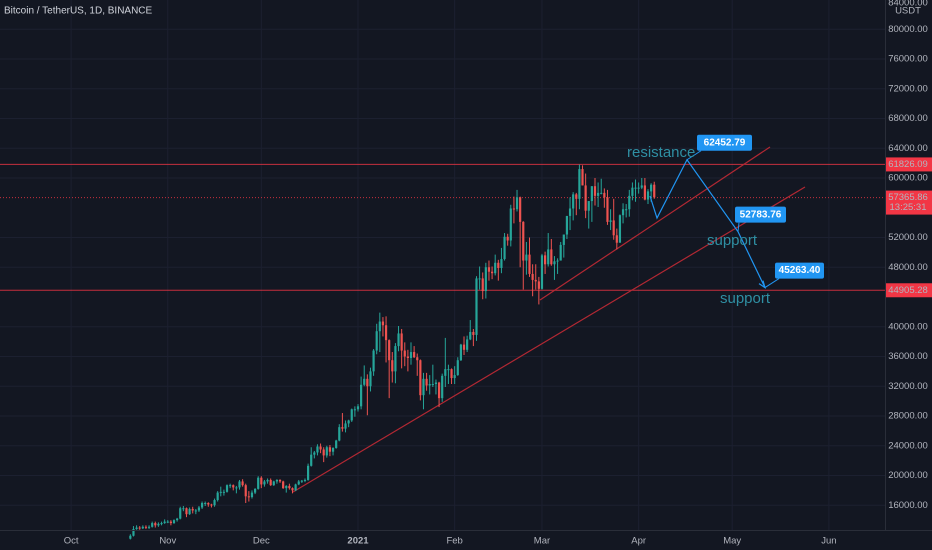 This screenshot has width=932, height=550. Describe the element at coordinates (908, 197) in the screenshot. I see `price-label: 57365.86` at that location.